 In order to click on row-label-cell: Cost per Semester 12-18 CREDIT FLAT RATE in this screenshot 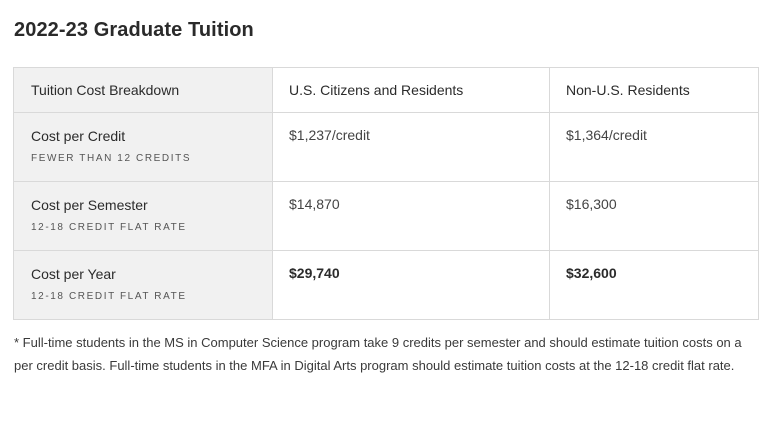, I will do `click(143, 216)`.